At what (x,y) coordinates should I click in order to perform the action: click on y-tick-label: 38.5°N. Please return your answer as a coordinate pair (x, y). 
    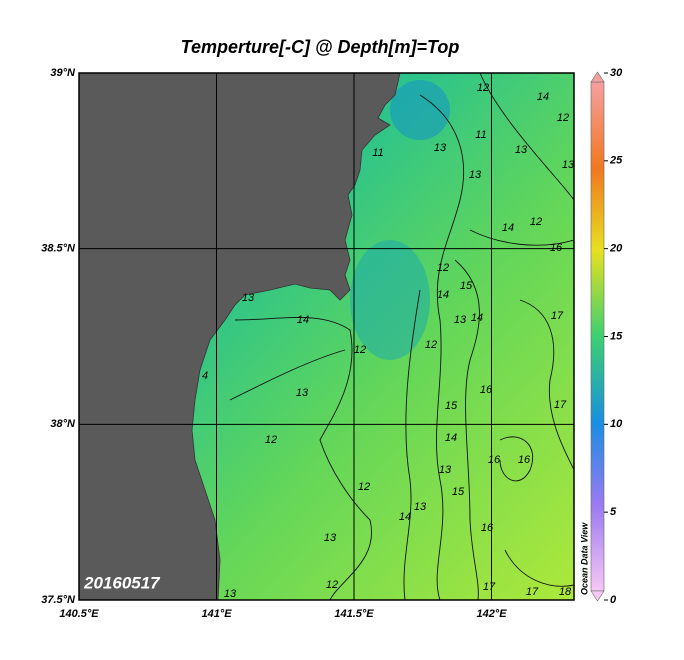
    Looking at the image, I should click on (58, 249).